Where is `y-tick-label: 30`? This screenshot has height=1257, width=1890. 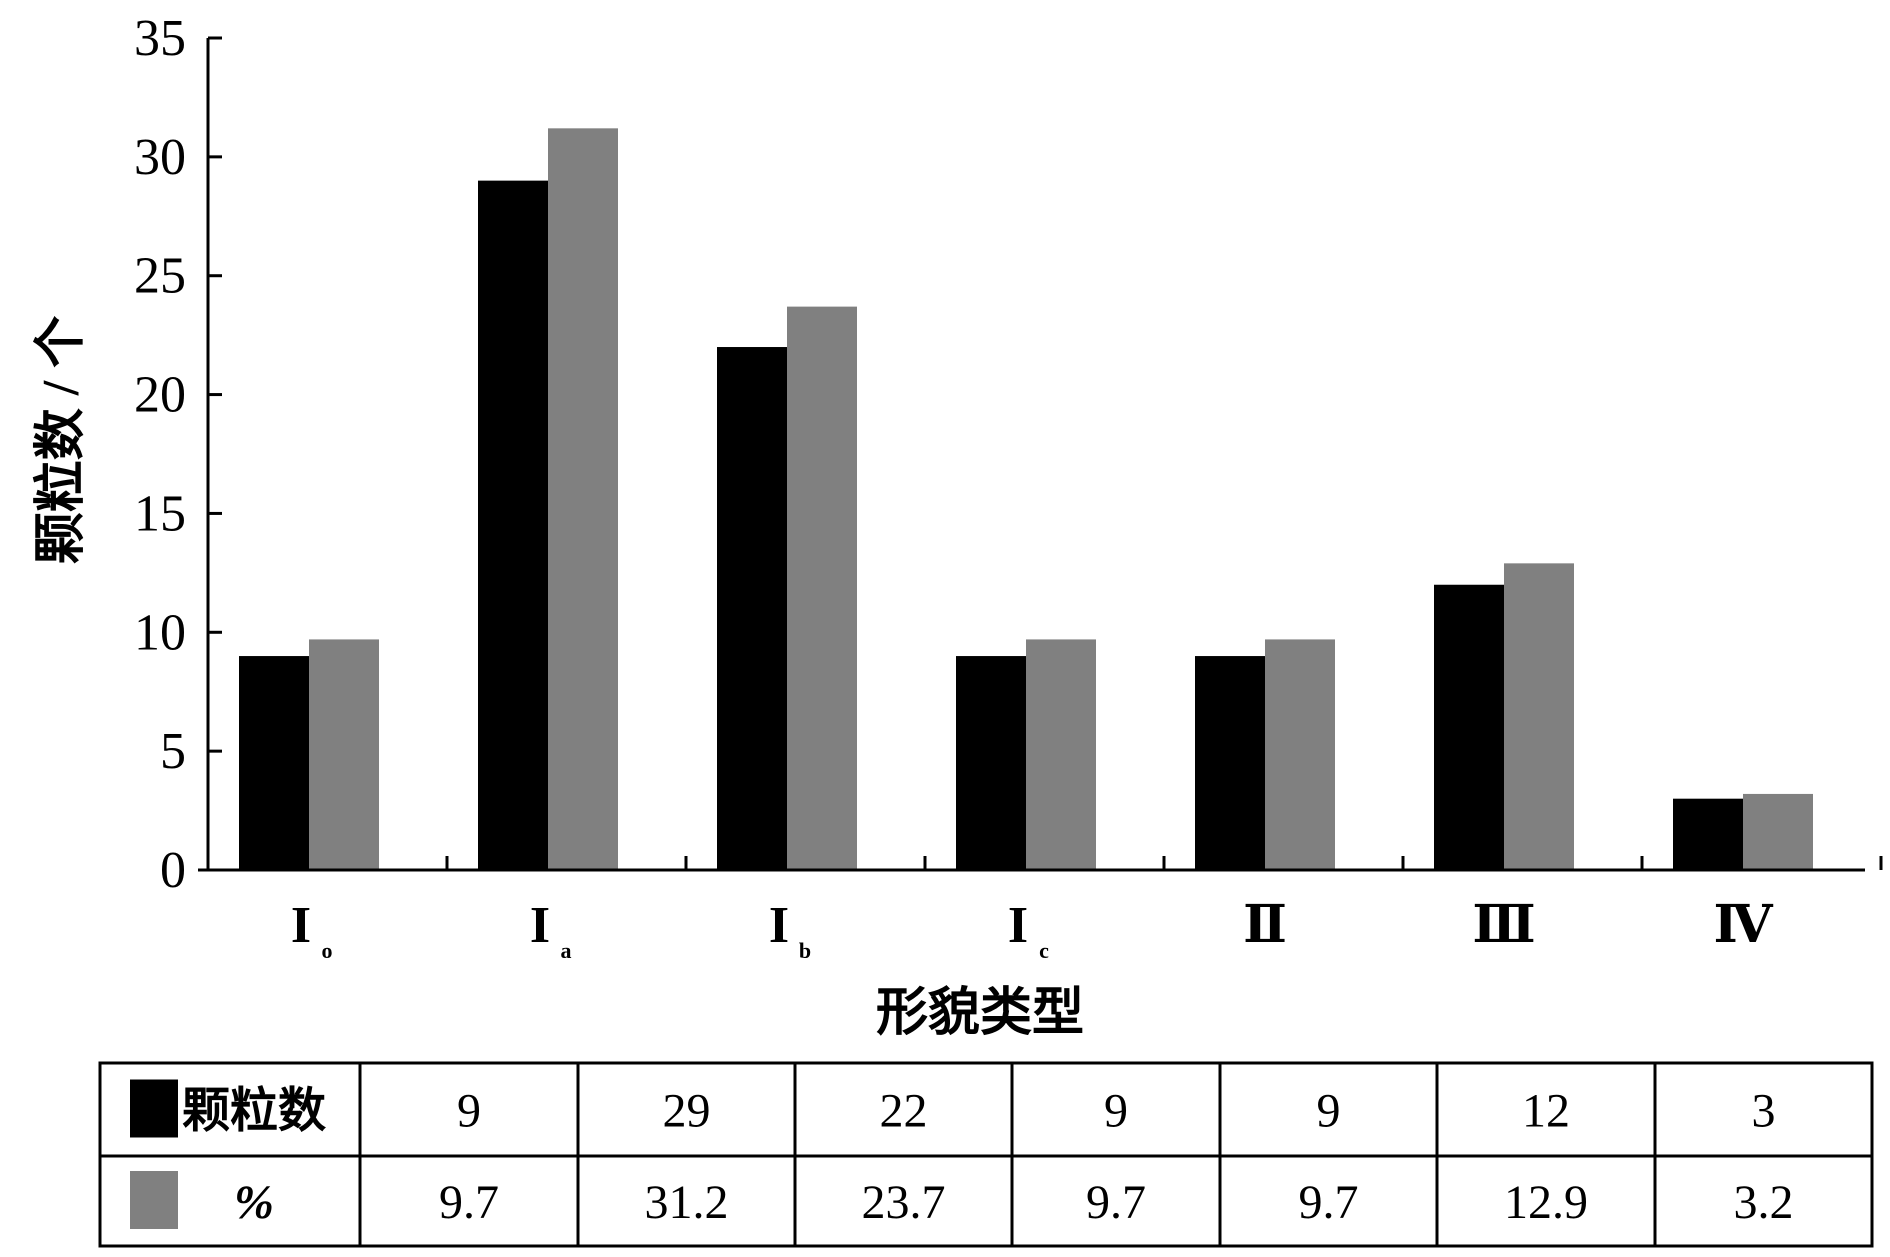 y-tick-label: 30 is located at coordinates (160, 157).